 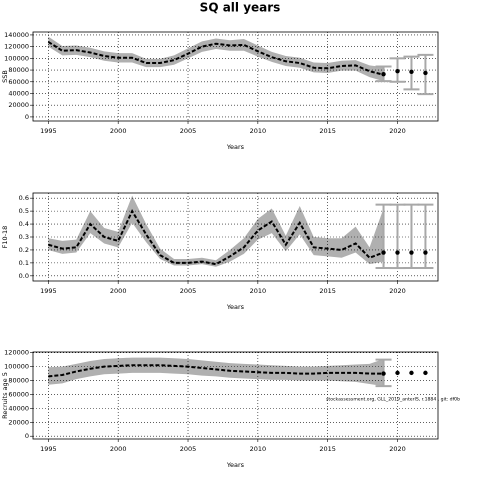 I want to click on y-tick-label: 0.4, so click(x=24, y=224).